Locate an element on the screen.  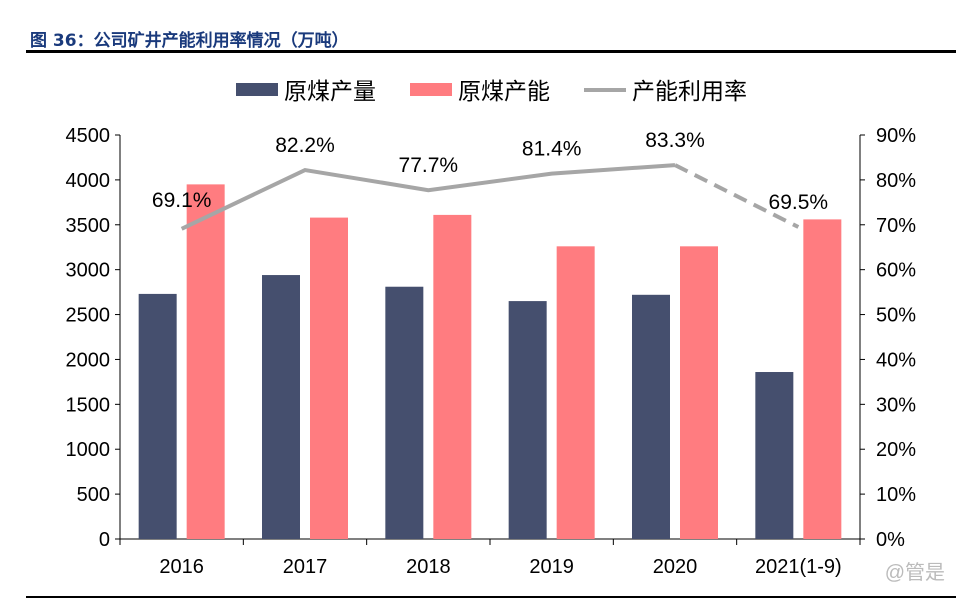
left-tick-label: 4500 is located at coordinates (88, 136).